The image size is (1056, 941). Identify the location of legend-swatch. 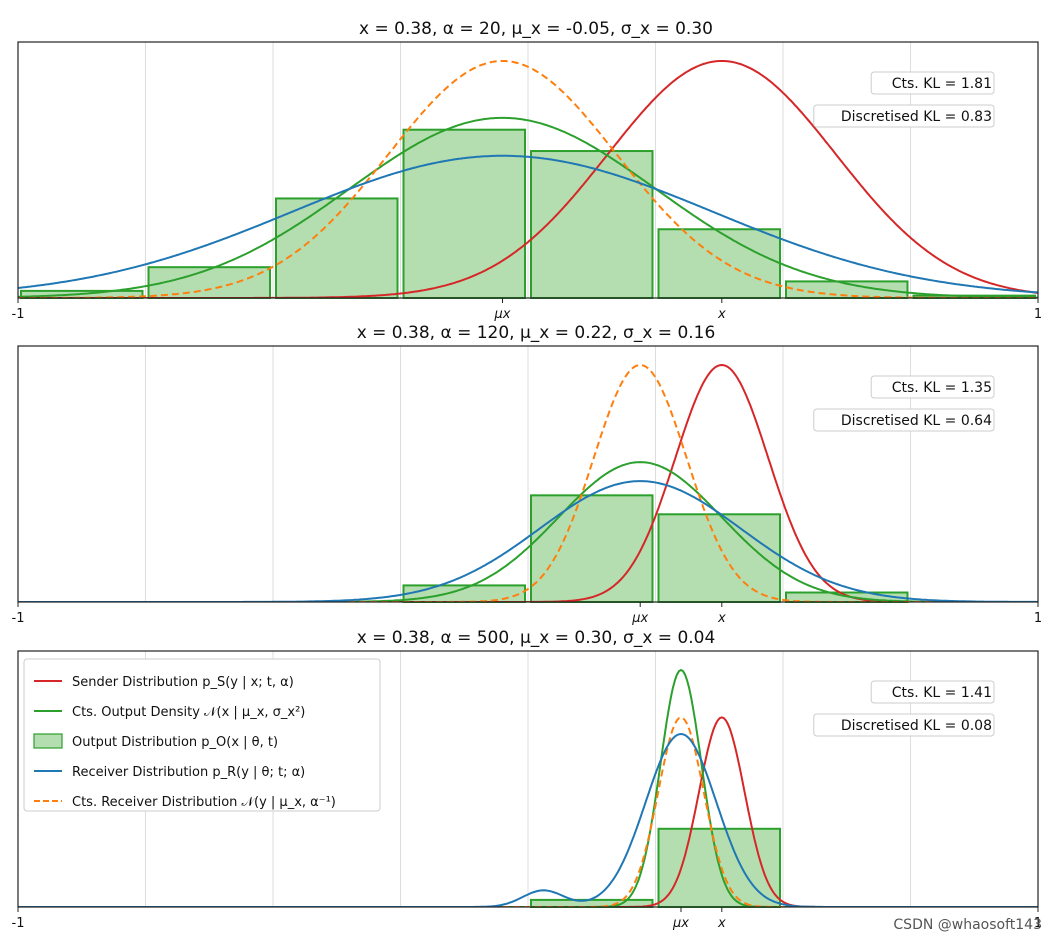
(48, 741).